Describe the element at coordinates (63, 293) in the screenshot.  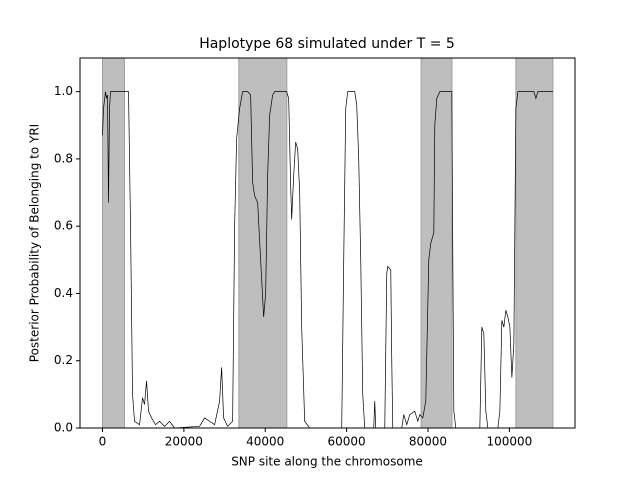
I see `y-tick-label: 0.4` at that location.